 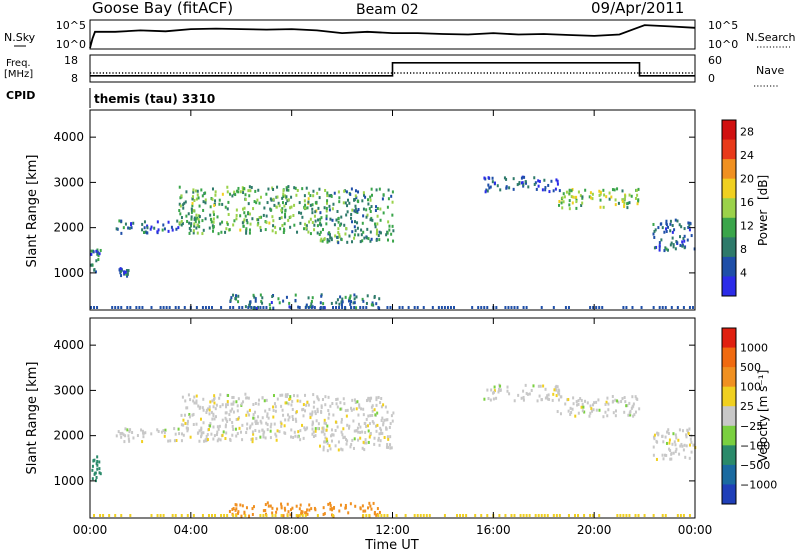 What do you see at coordinates (74, 78) in the screenshot?
I see `freq-tick-low: 8` at bounding box center [74, 78].